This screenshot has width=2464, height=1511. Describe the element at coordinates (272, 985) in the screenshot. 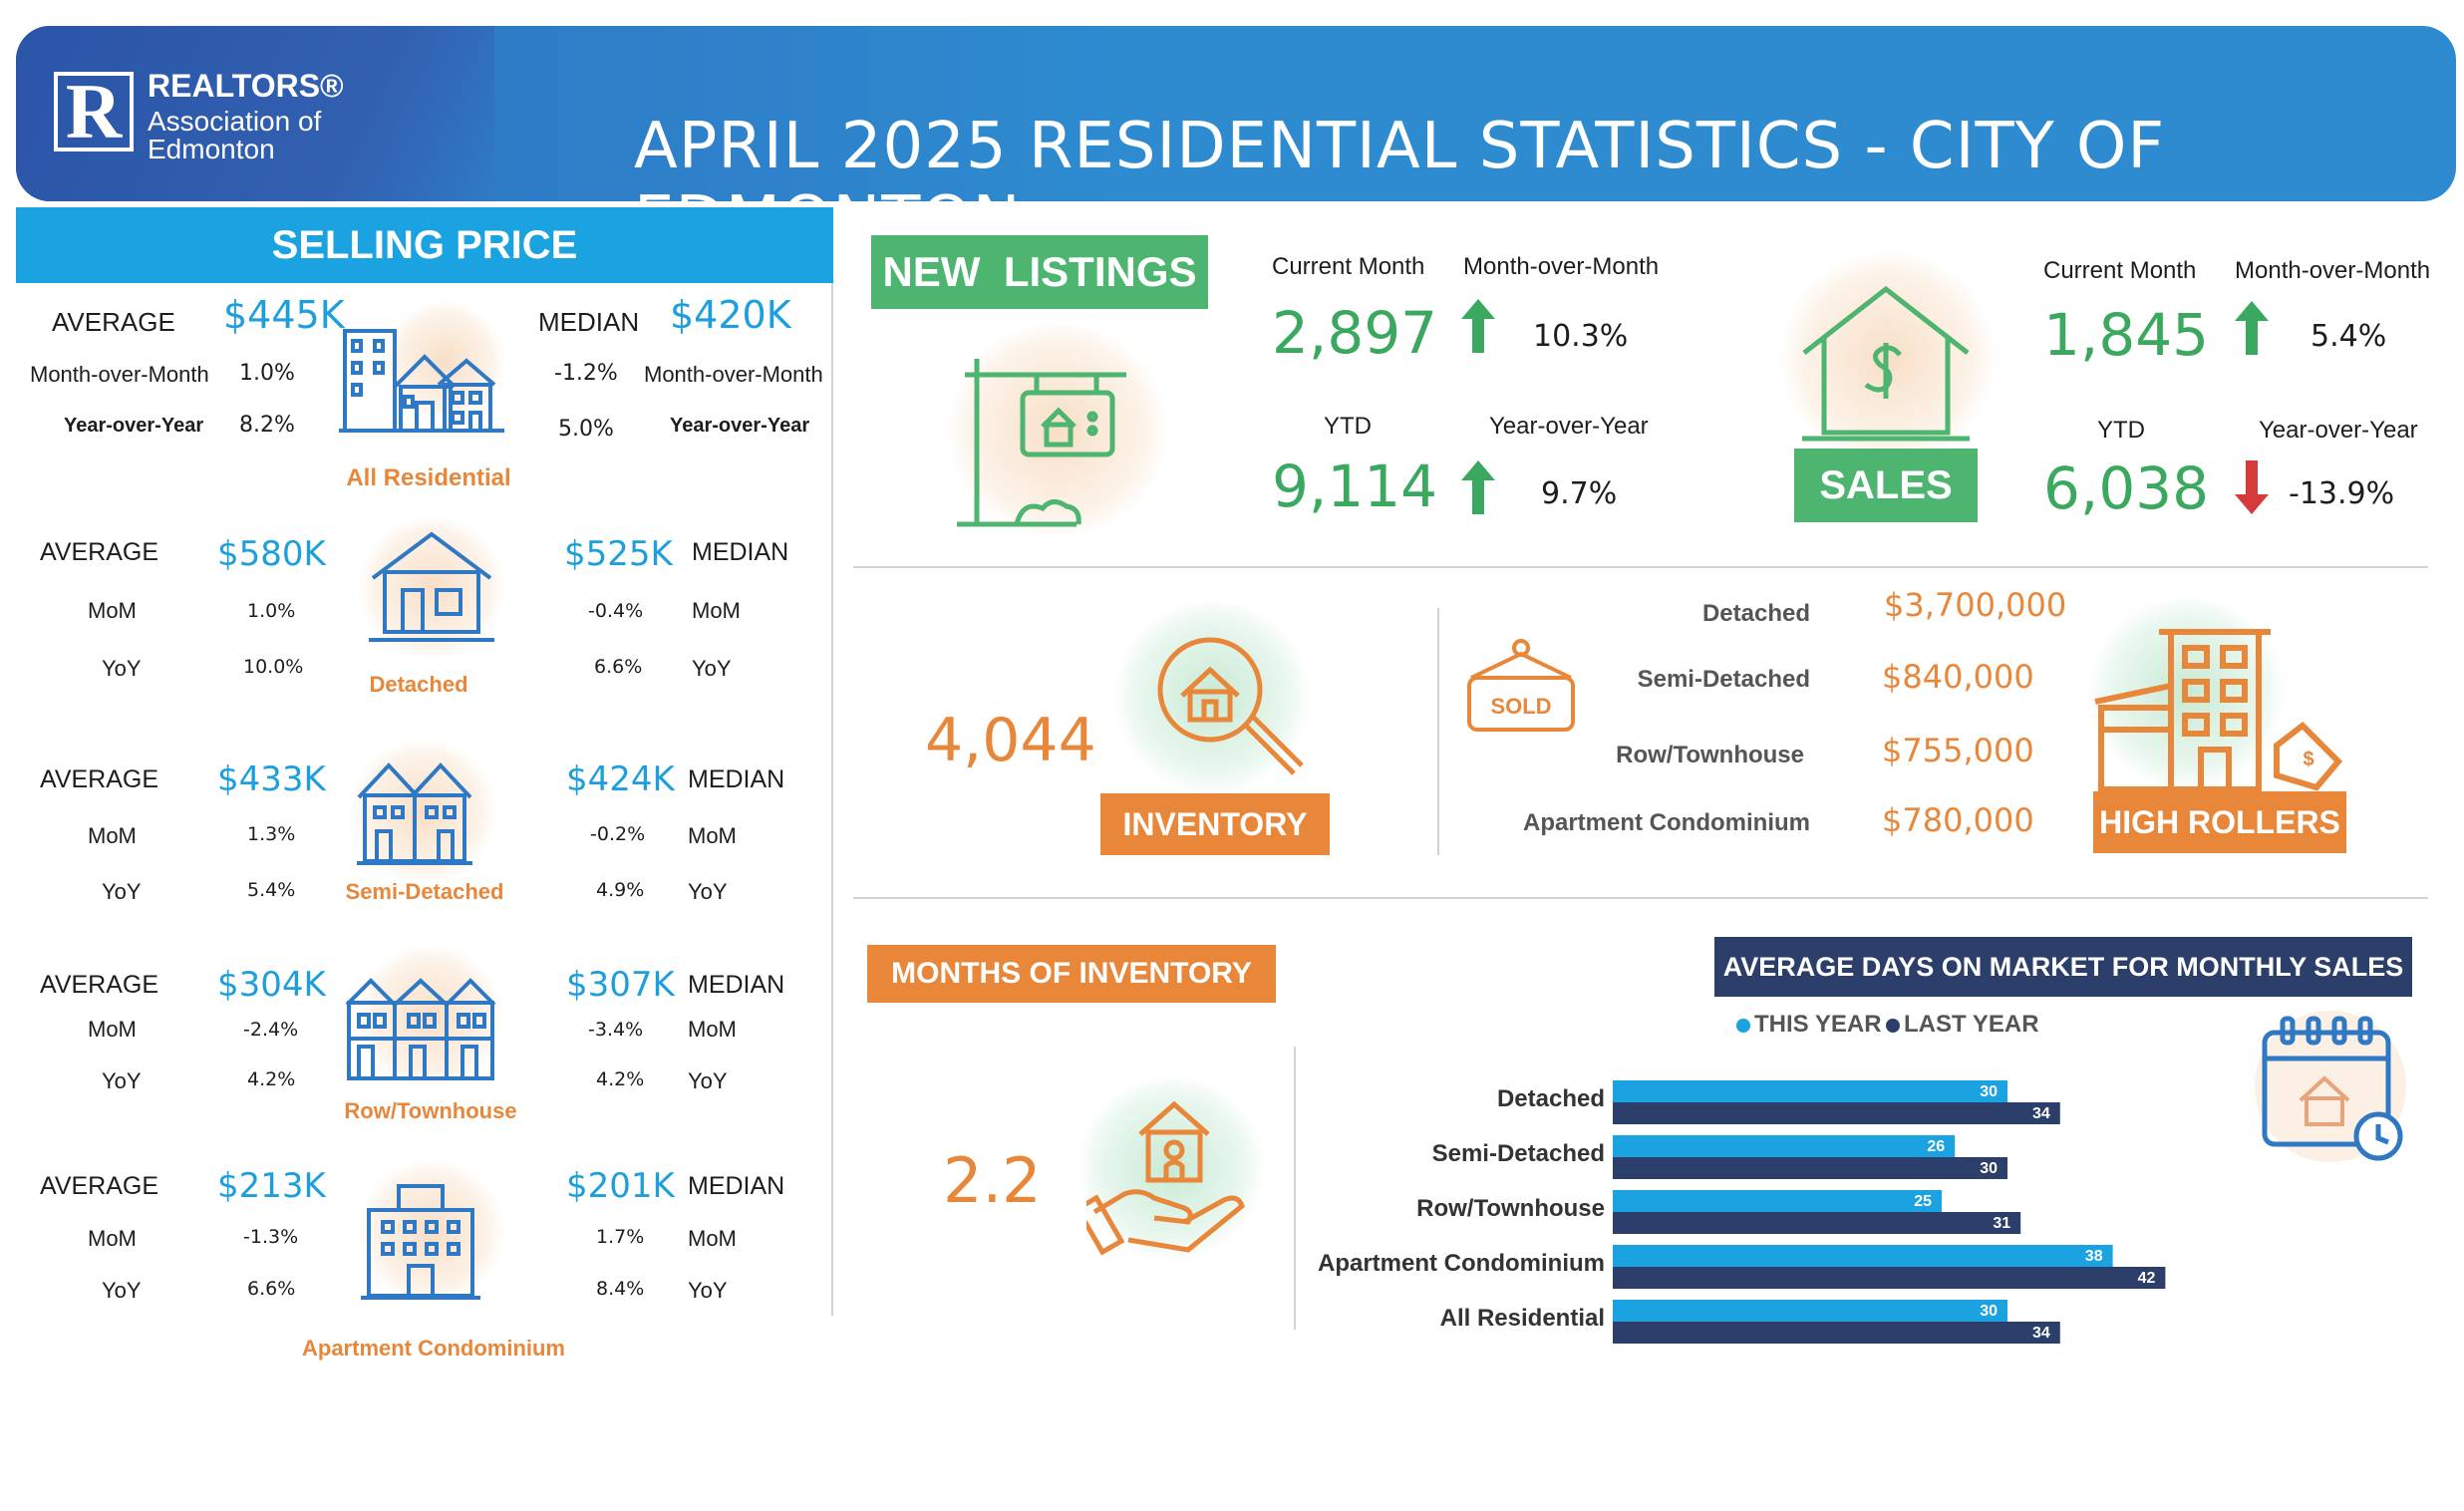

I see `average-price: $304K` at that location.